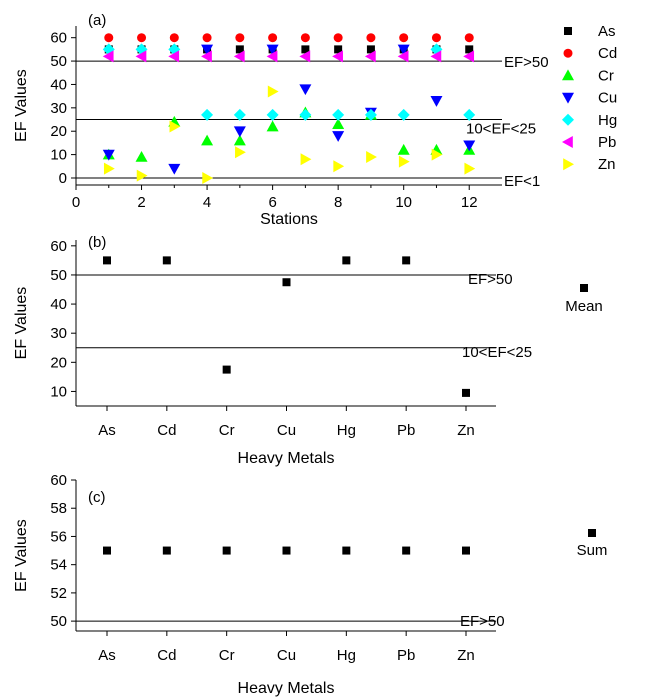 This screenshot has width=654, height=698. Describe the element at coordinates (607, 98) in the screenshot. I see `legend-label: Cu` at that location.